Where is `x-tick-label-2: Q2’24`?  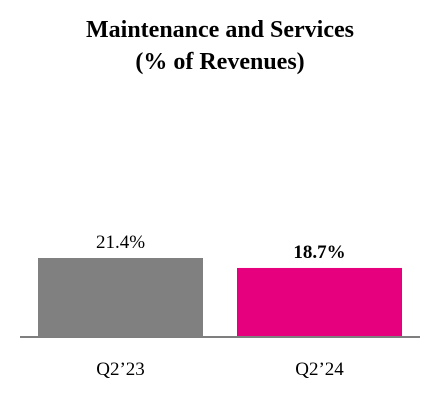 x-tick-label-2: Q2’24 is located at coordinates (319, 369).